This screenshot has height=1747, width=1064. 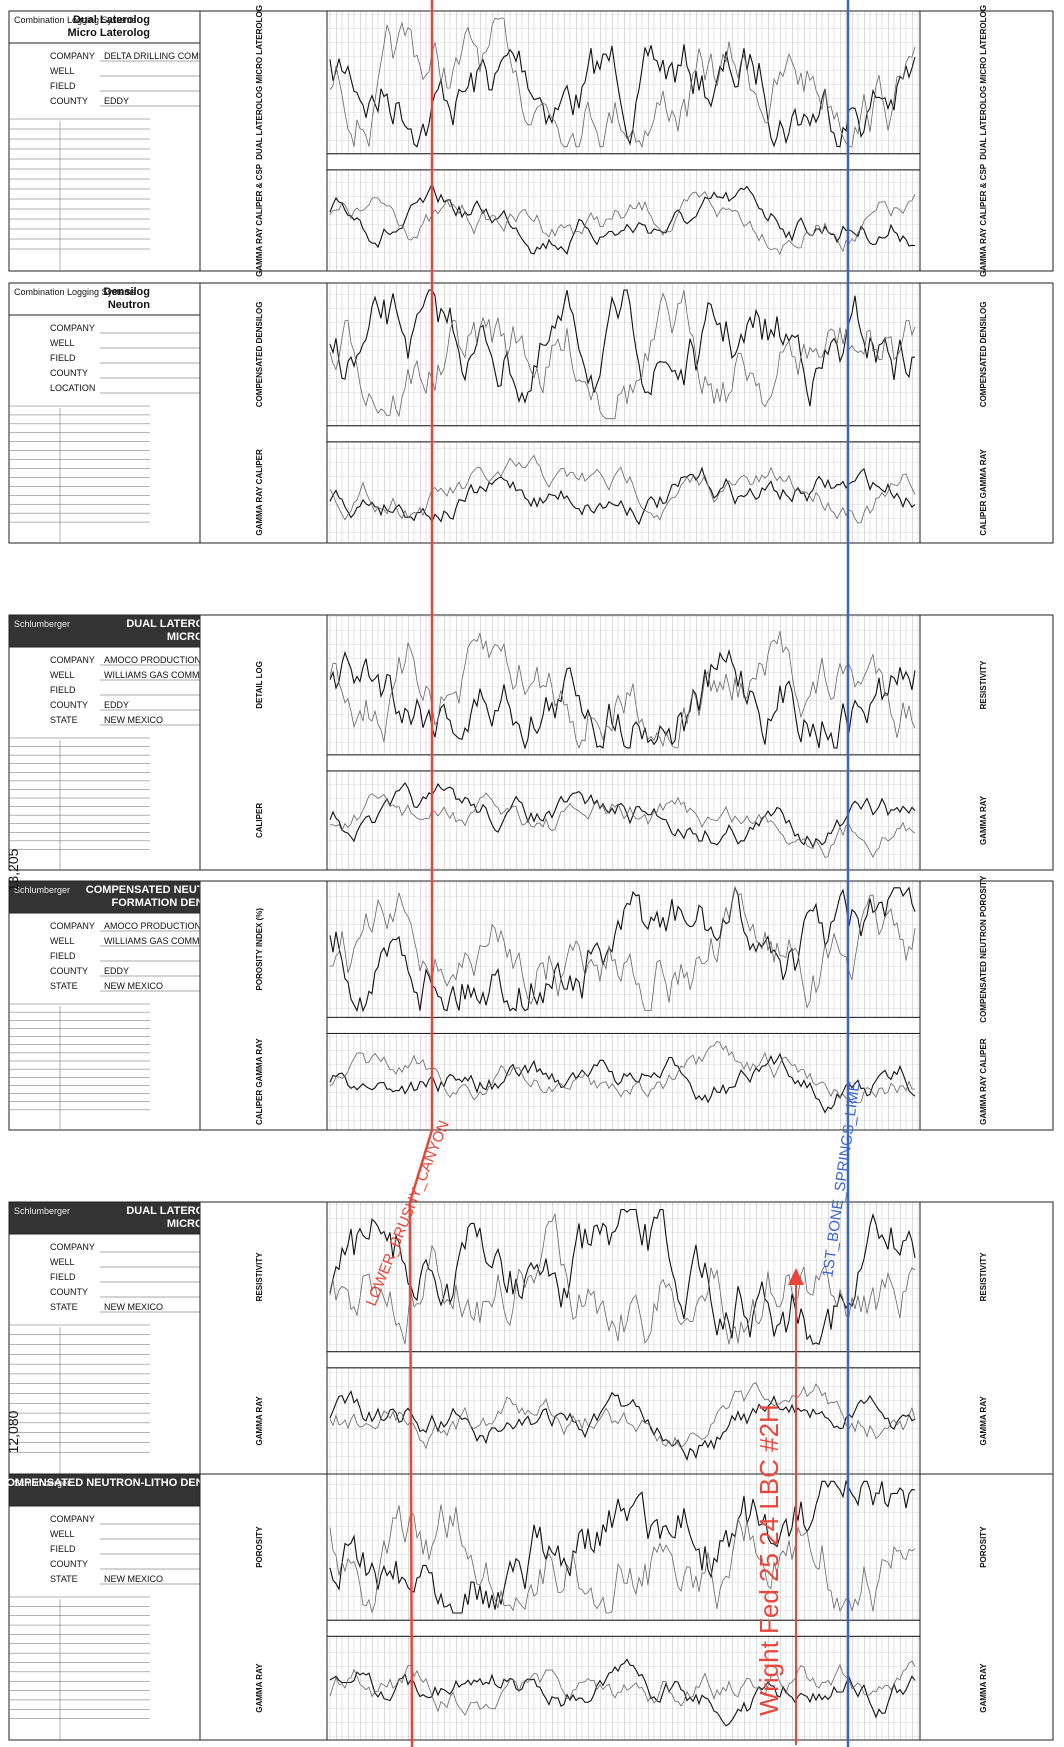 What do you see at coordinates (127, 292) in the screenshot?
I see `log-title: Densilog` at bounding box center [127, 292].